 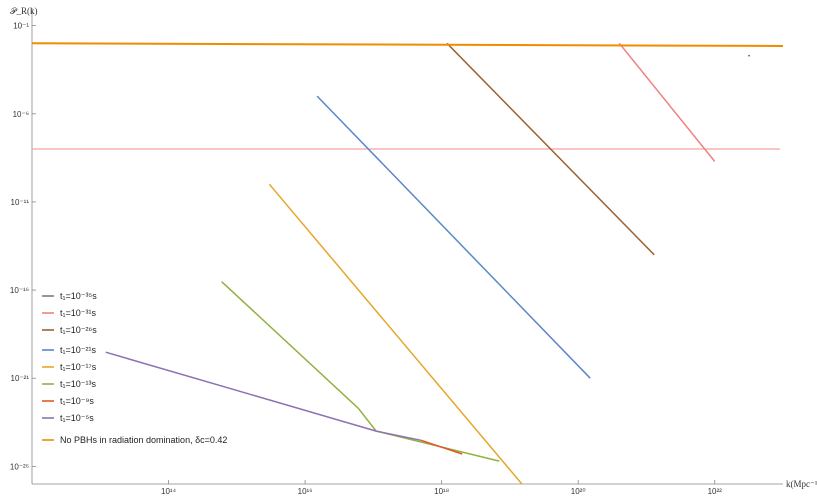 What do you see at coordinates (441, 491) in the screenshot?
I see `x-tick-label: 10¹⁸` at bounding box center [441, 491].